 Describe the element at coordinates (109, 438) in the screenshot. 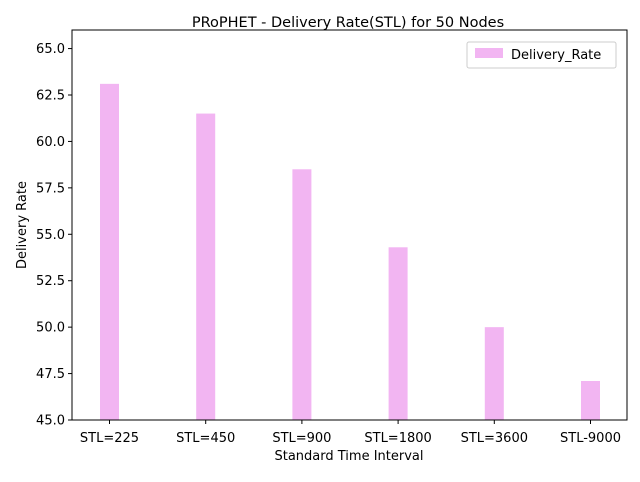

I see `x-tick-label: STL=225` at that location.